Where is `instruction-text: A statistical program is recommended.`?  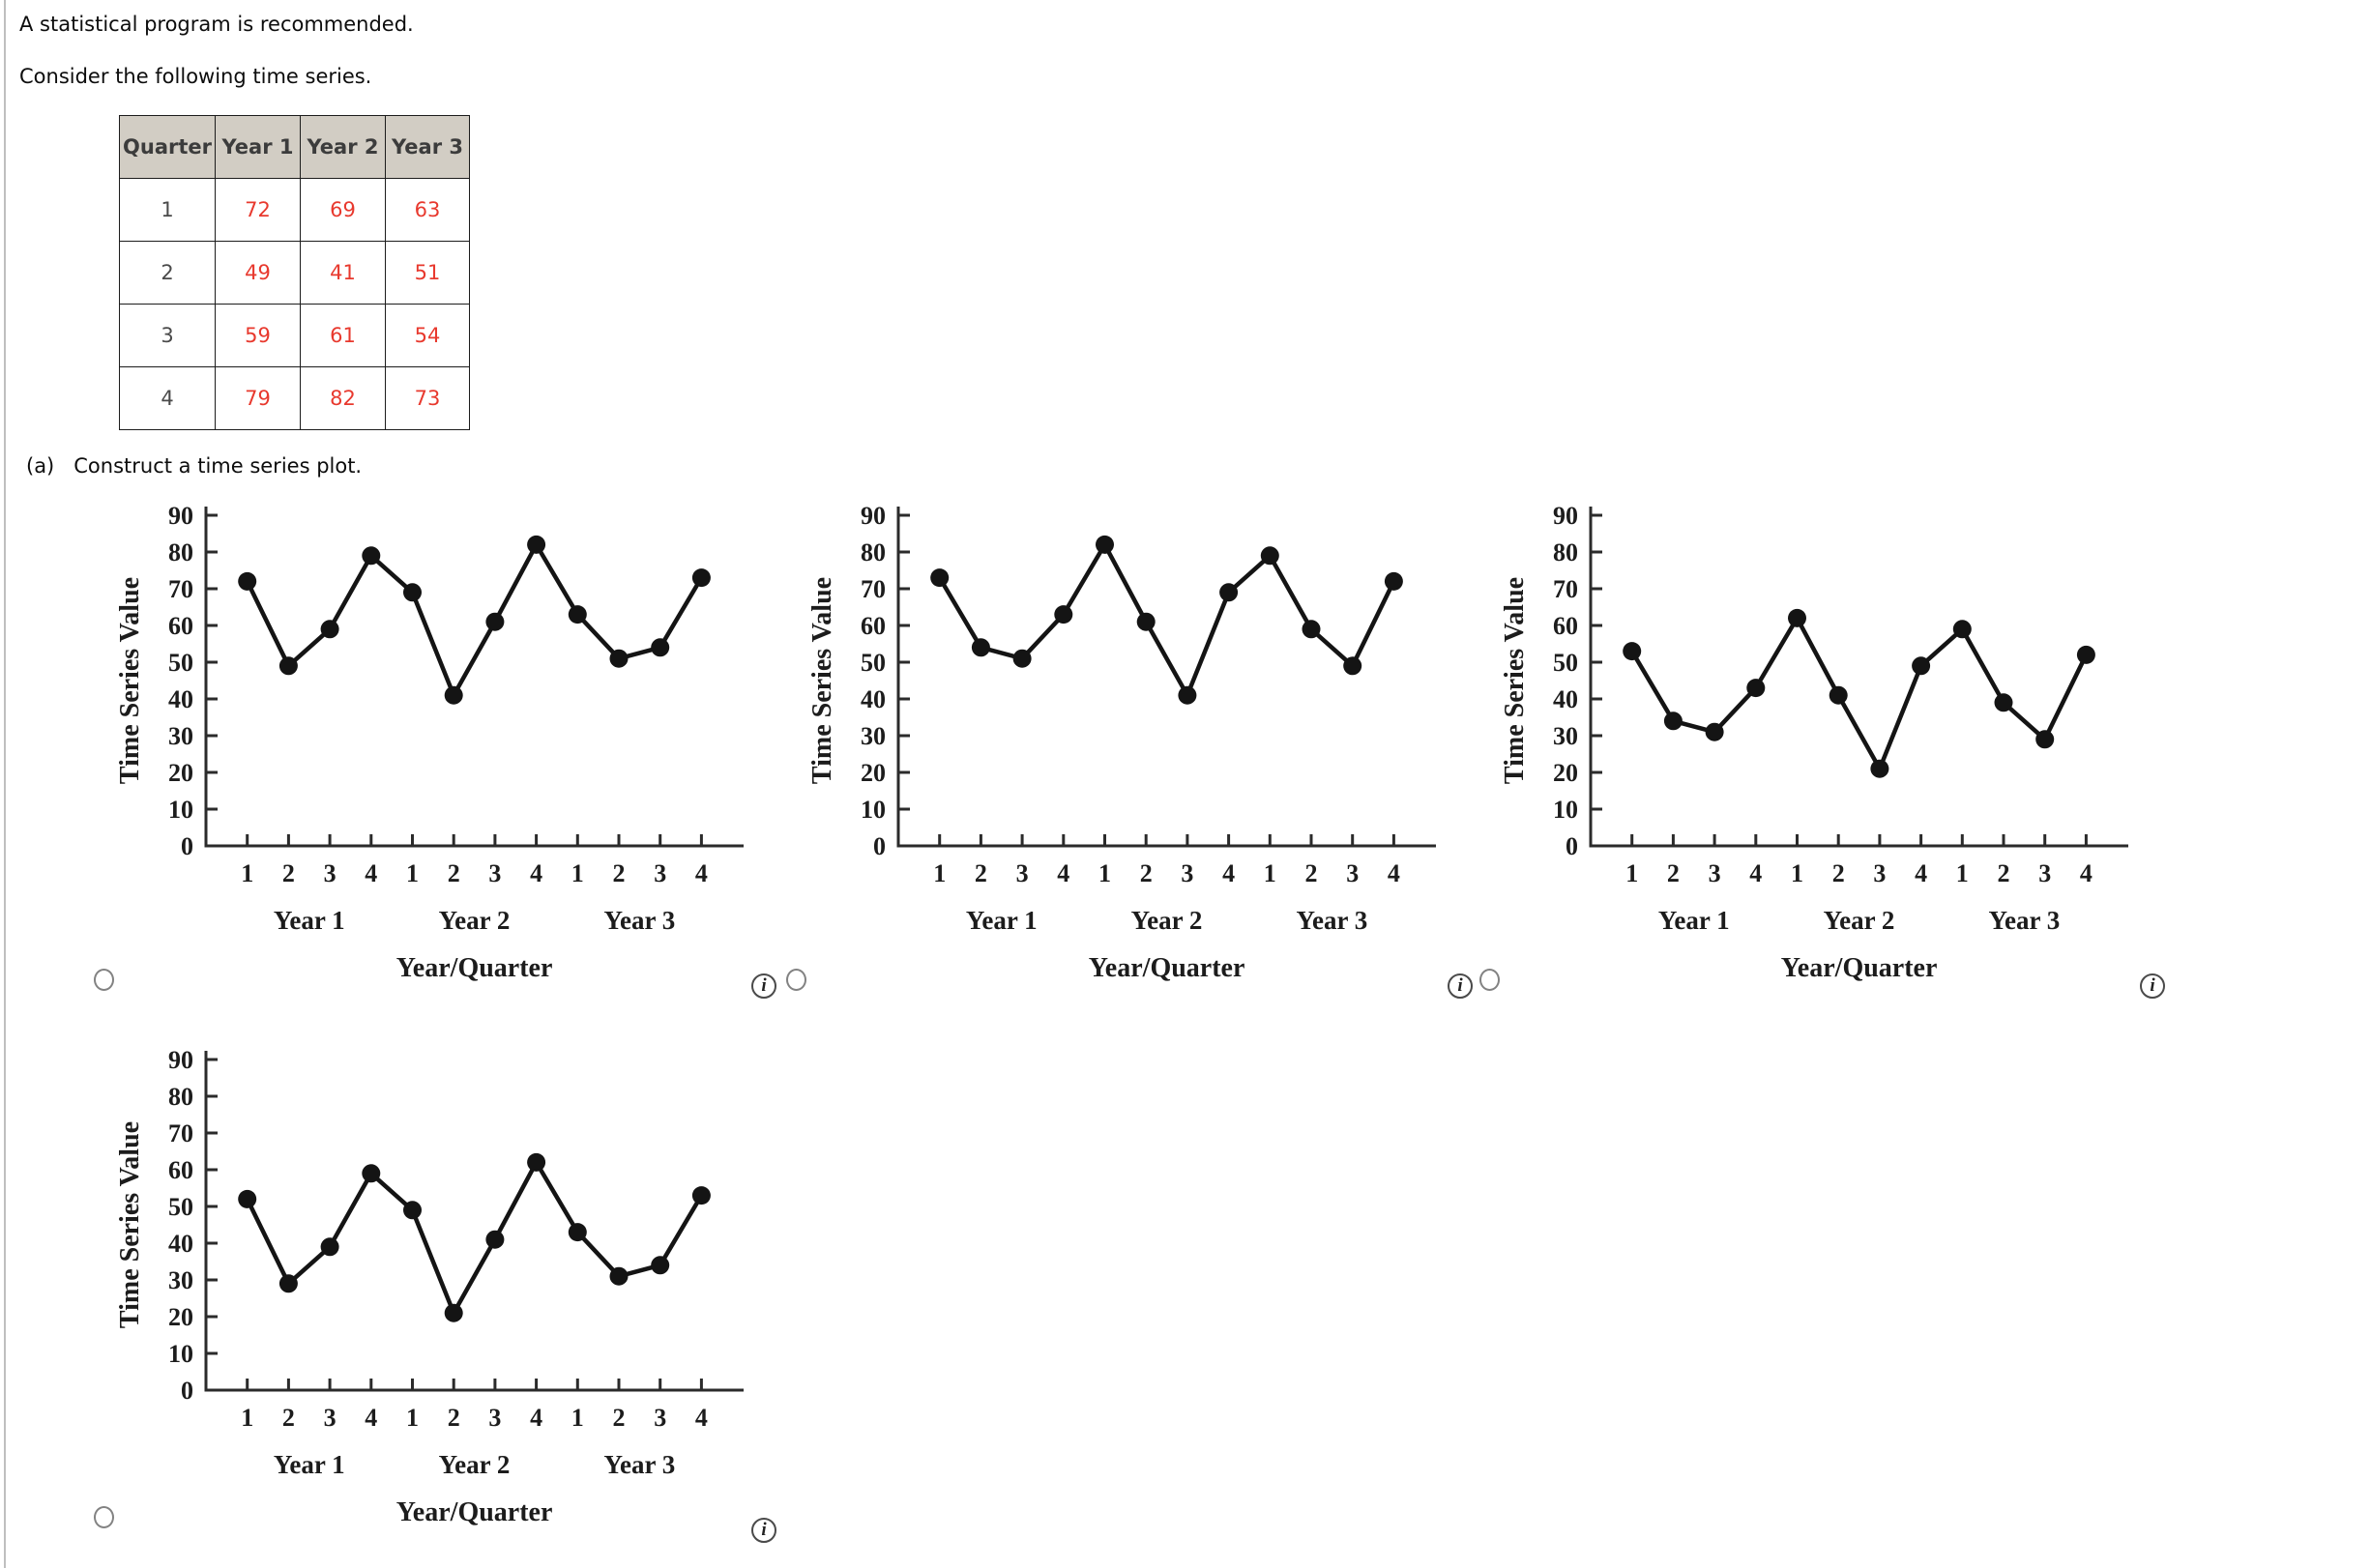
instruction-text: A statistical program is recommended. is located at coordinates (216, 24).